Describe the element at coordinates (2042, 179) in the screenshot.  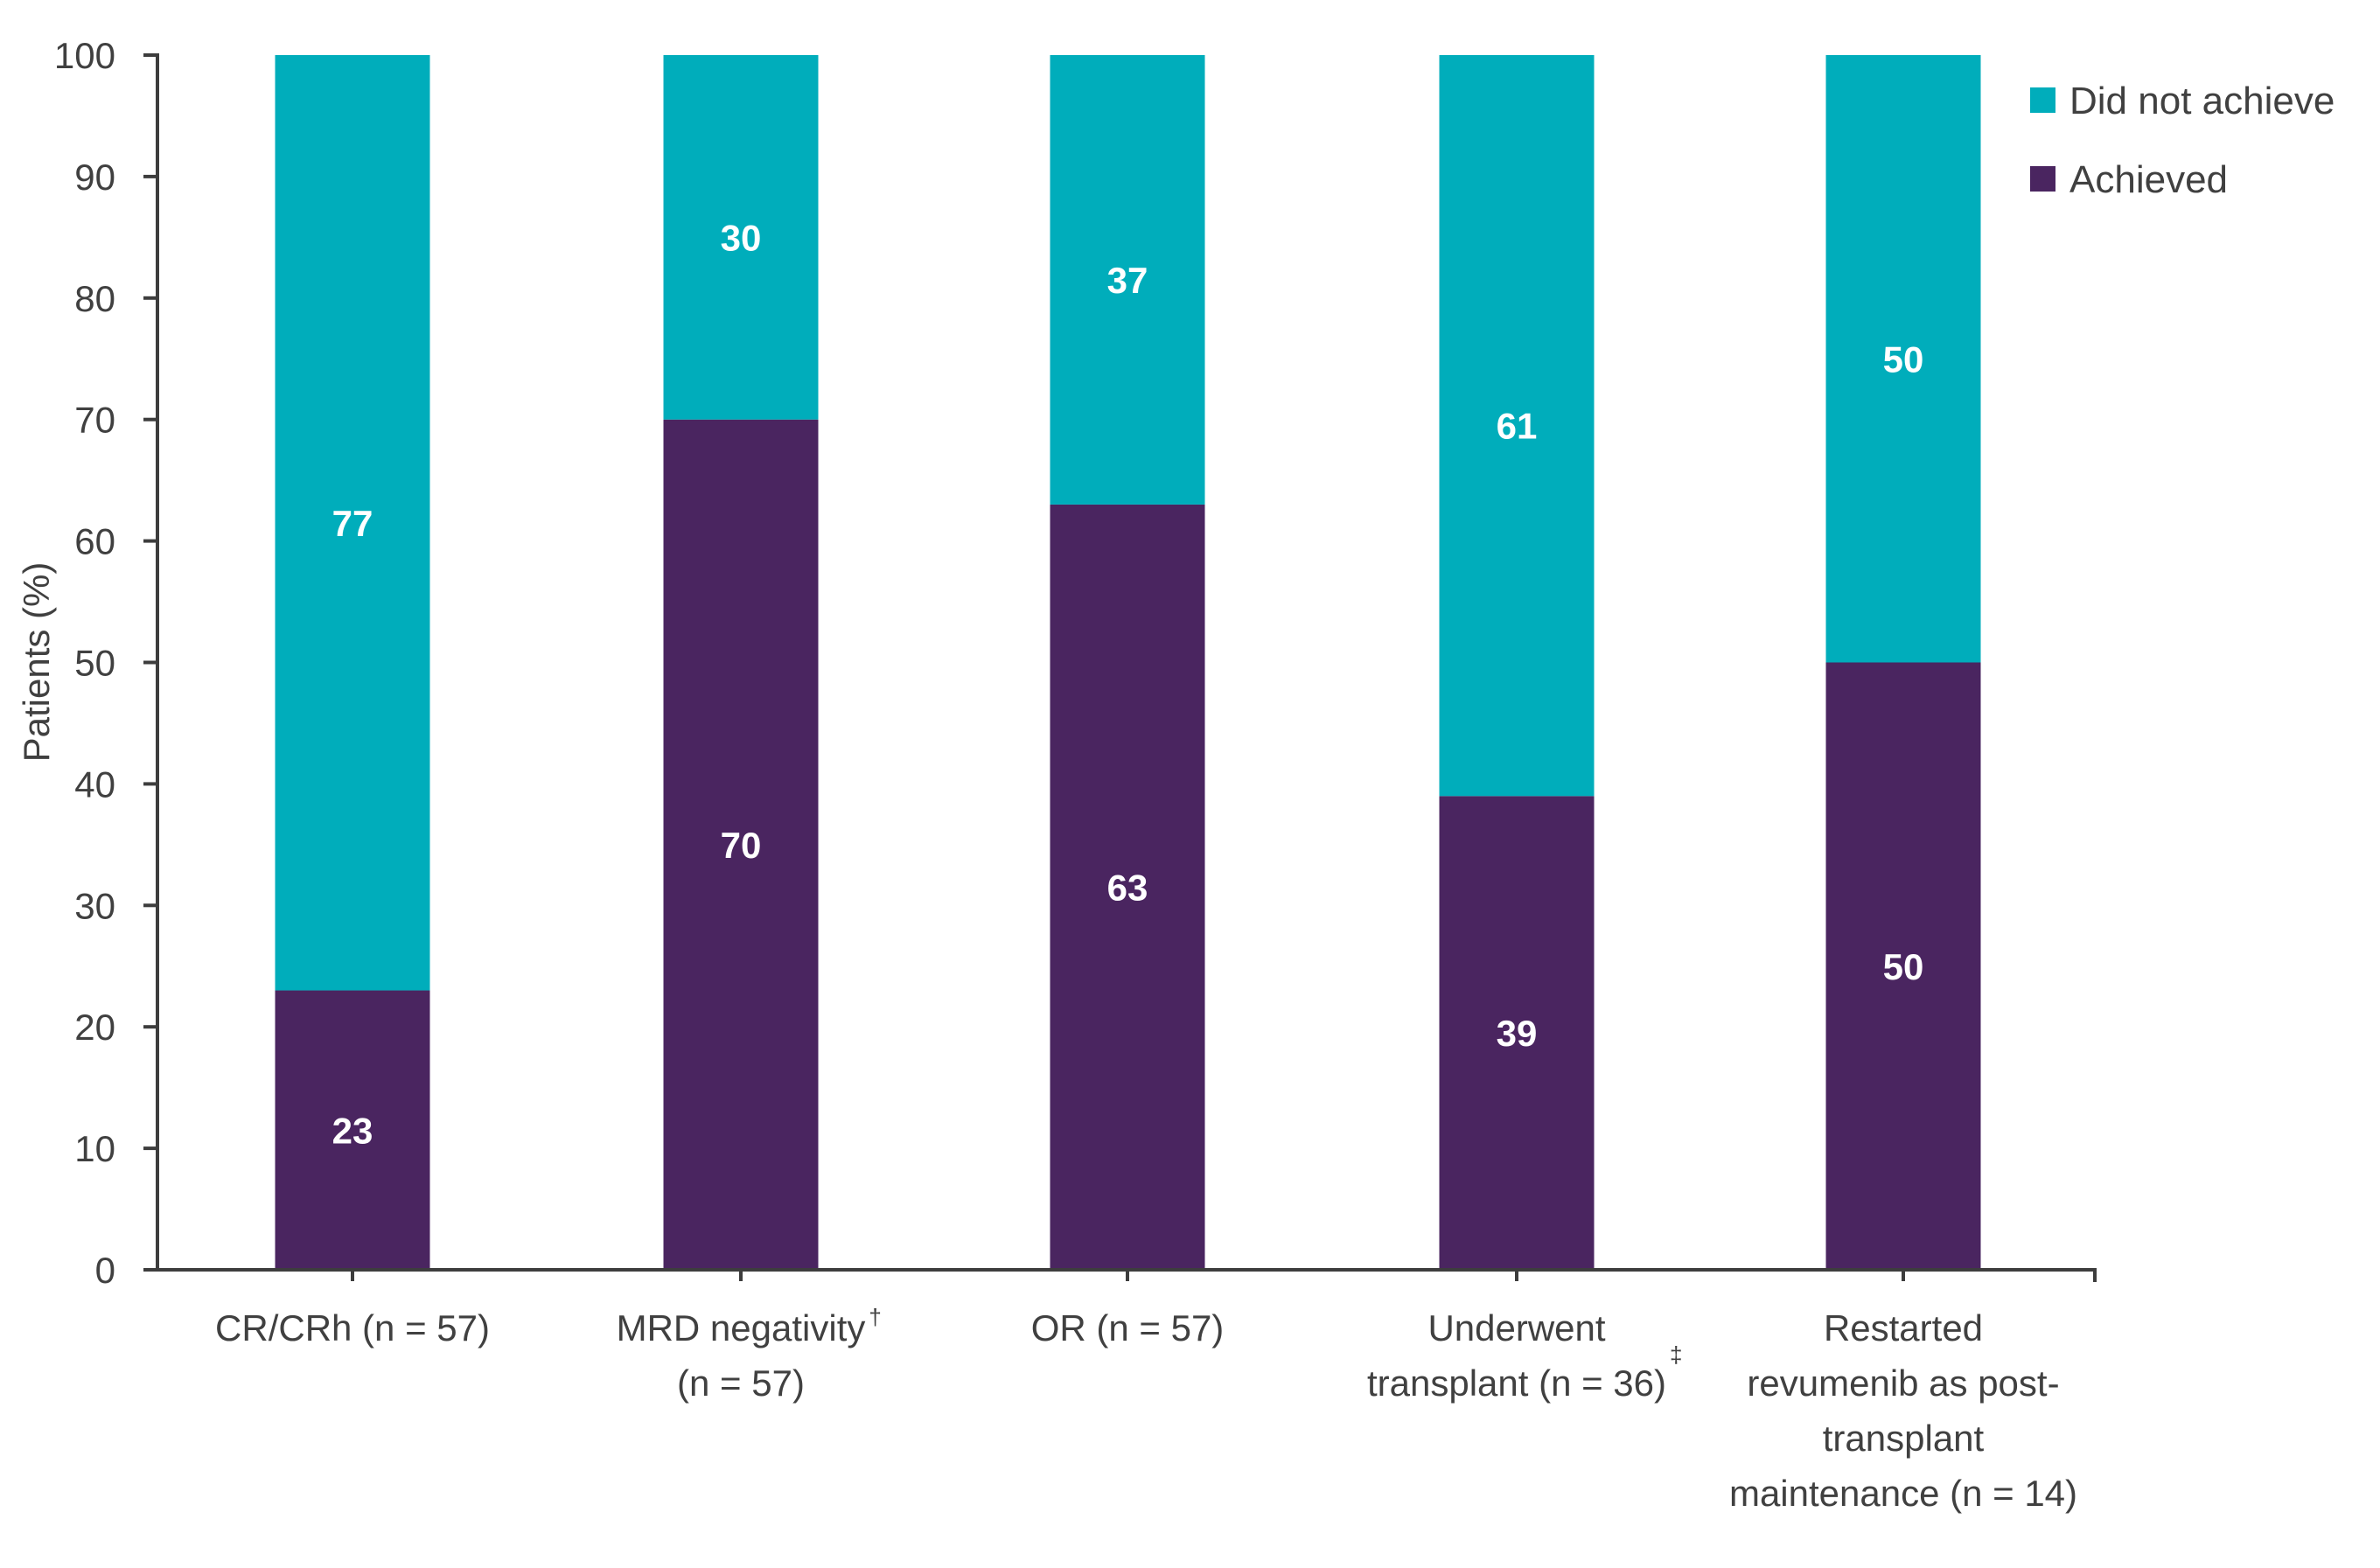
I see `legend-swatch-achieved` at that location.